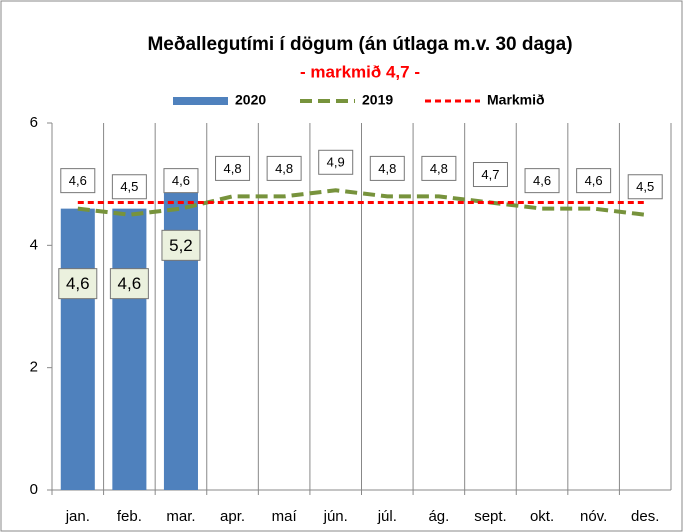 Image resolution: width=683 pixels, height=532 pixels. Describe the element at coordinates (285, 516) in the screenshot. I see `x-tick-label: maí` at that location.